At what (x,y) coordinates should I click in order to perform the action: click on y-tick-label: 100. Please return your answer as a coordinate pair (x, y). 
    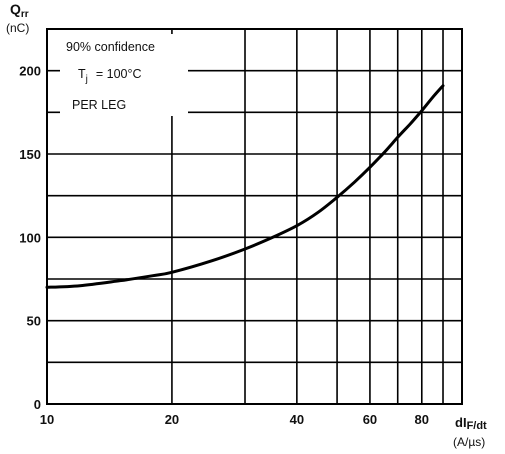
    Looking at the image, I should click on (30, 237).